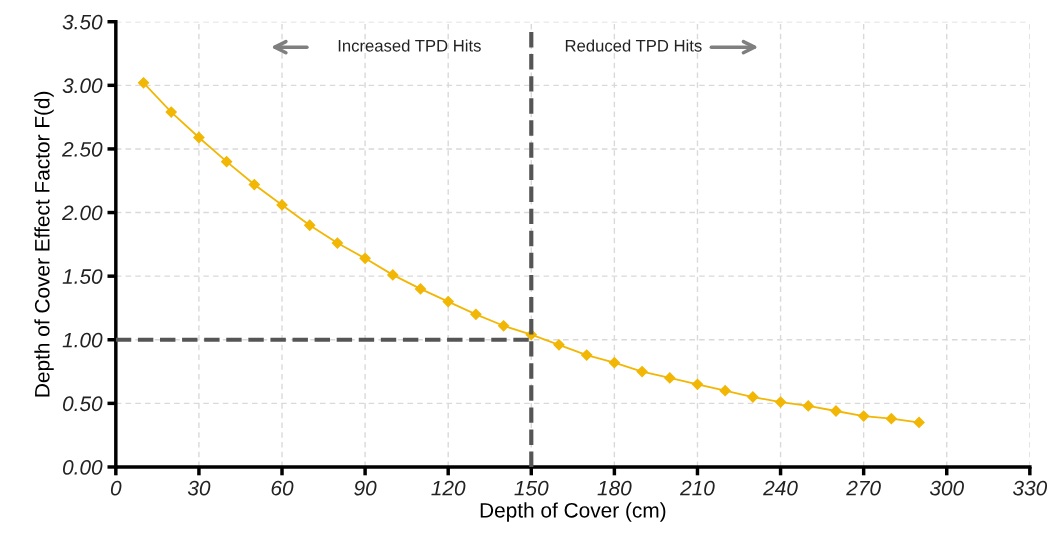 The height and width of the screenshot is (543, 1053). Describe the element at coordinates (409, 45) in the screenshot. I see `annotation: Increased TPD Hits` at that location.